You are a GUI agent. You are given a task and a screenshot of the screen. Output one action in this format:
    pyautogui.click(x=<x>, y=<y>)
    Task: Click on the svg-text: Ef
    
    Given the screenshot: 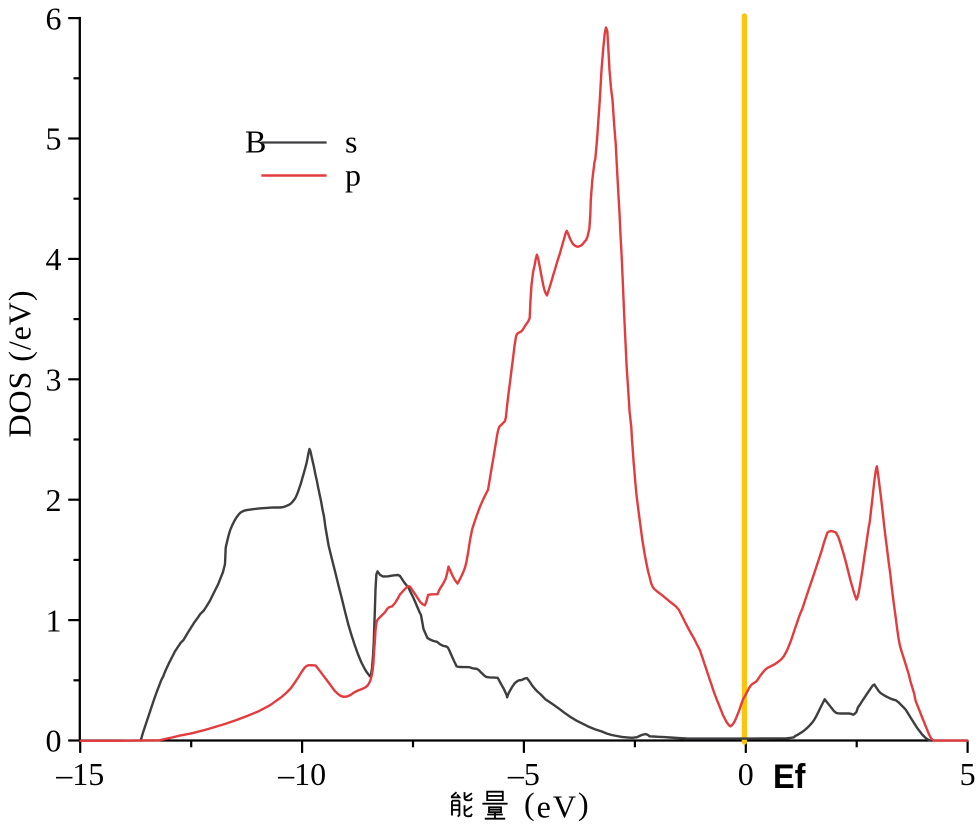 What is the action you would take?
    pyautogui.click(x=789, y=777)
    